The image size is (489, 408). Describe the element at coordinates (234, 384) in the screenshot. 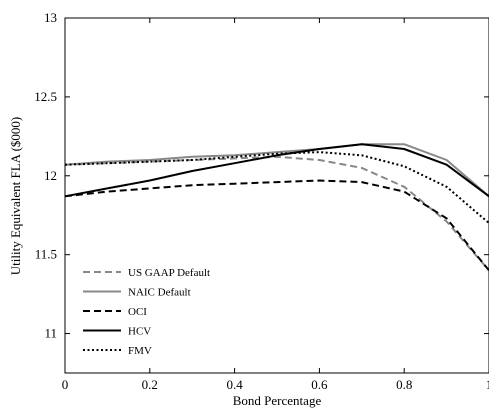

I see `x-tick-label: 0.4` at that location.